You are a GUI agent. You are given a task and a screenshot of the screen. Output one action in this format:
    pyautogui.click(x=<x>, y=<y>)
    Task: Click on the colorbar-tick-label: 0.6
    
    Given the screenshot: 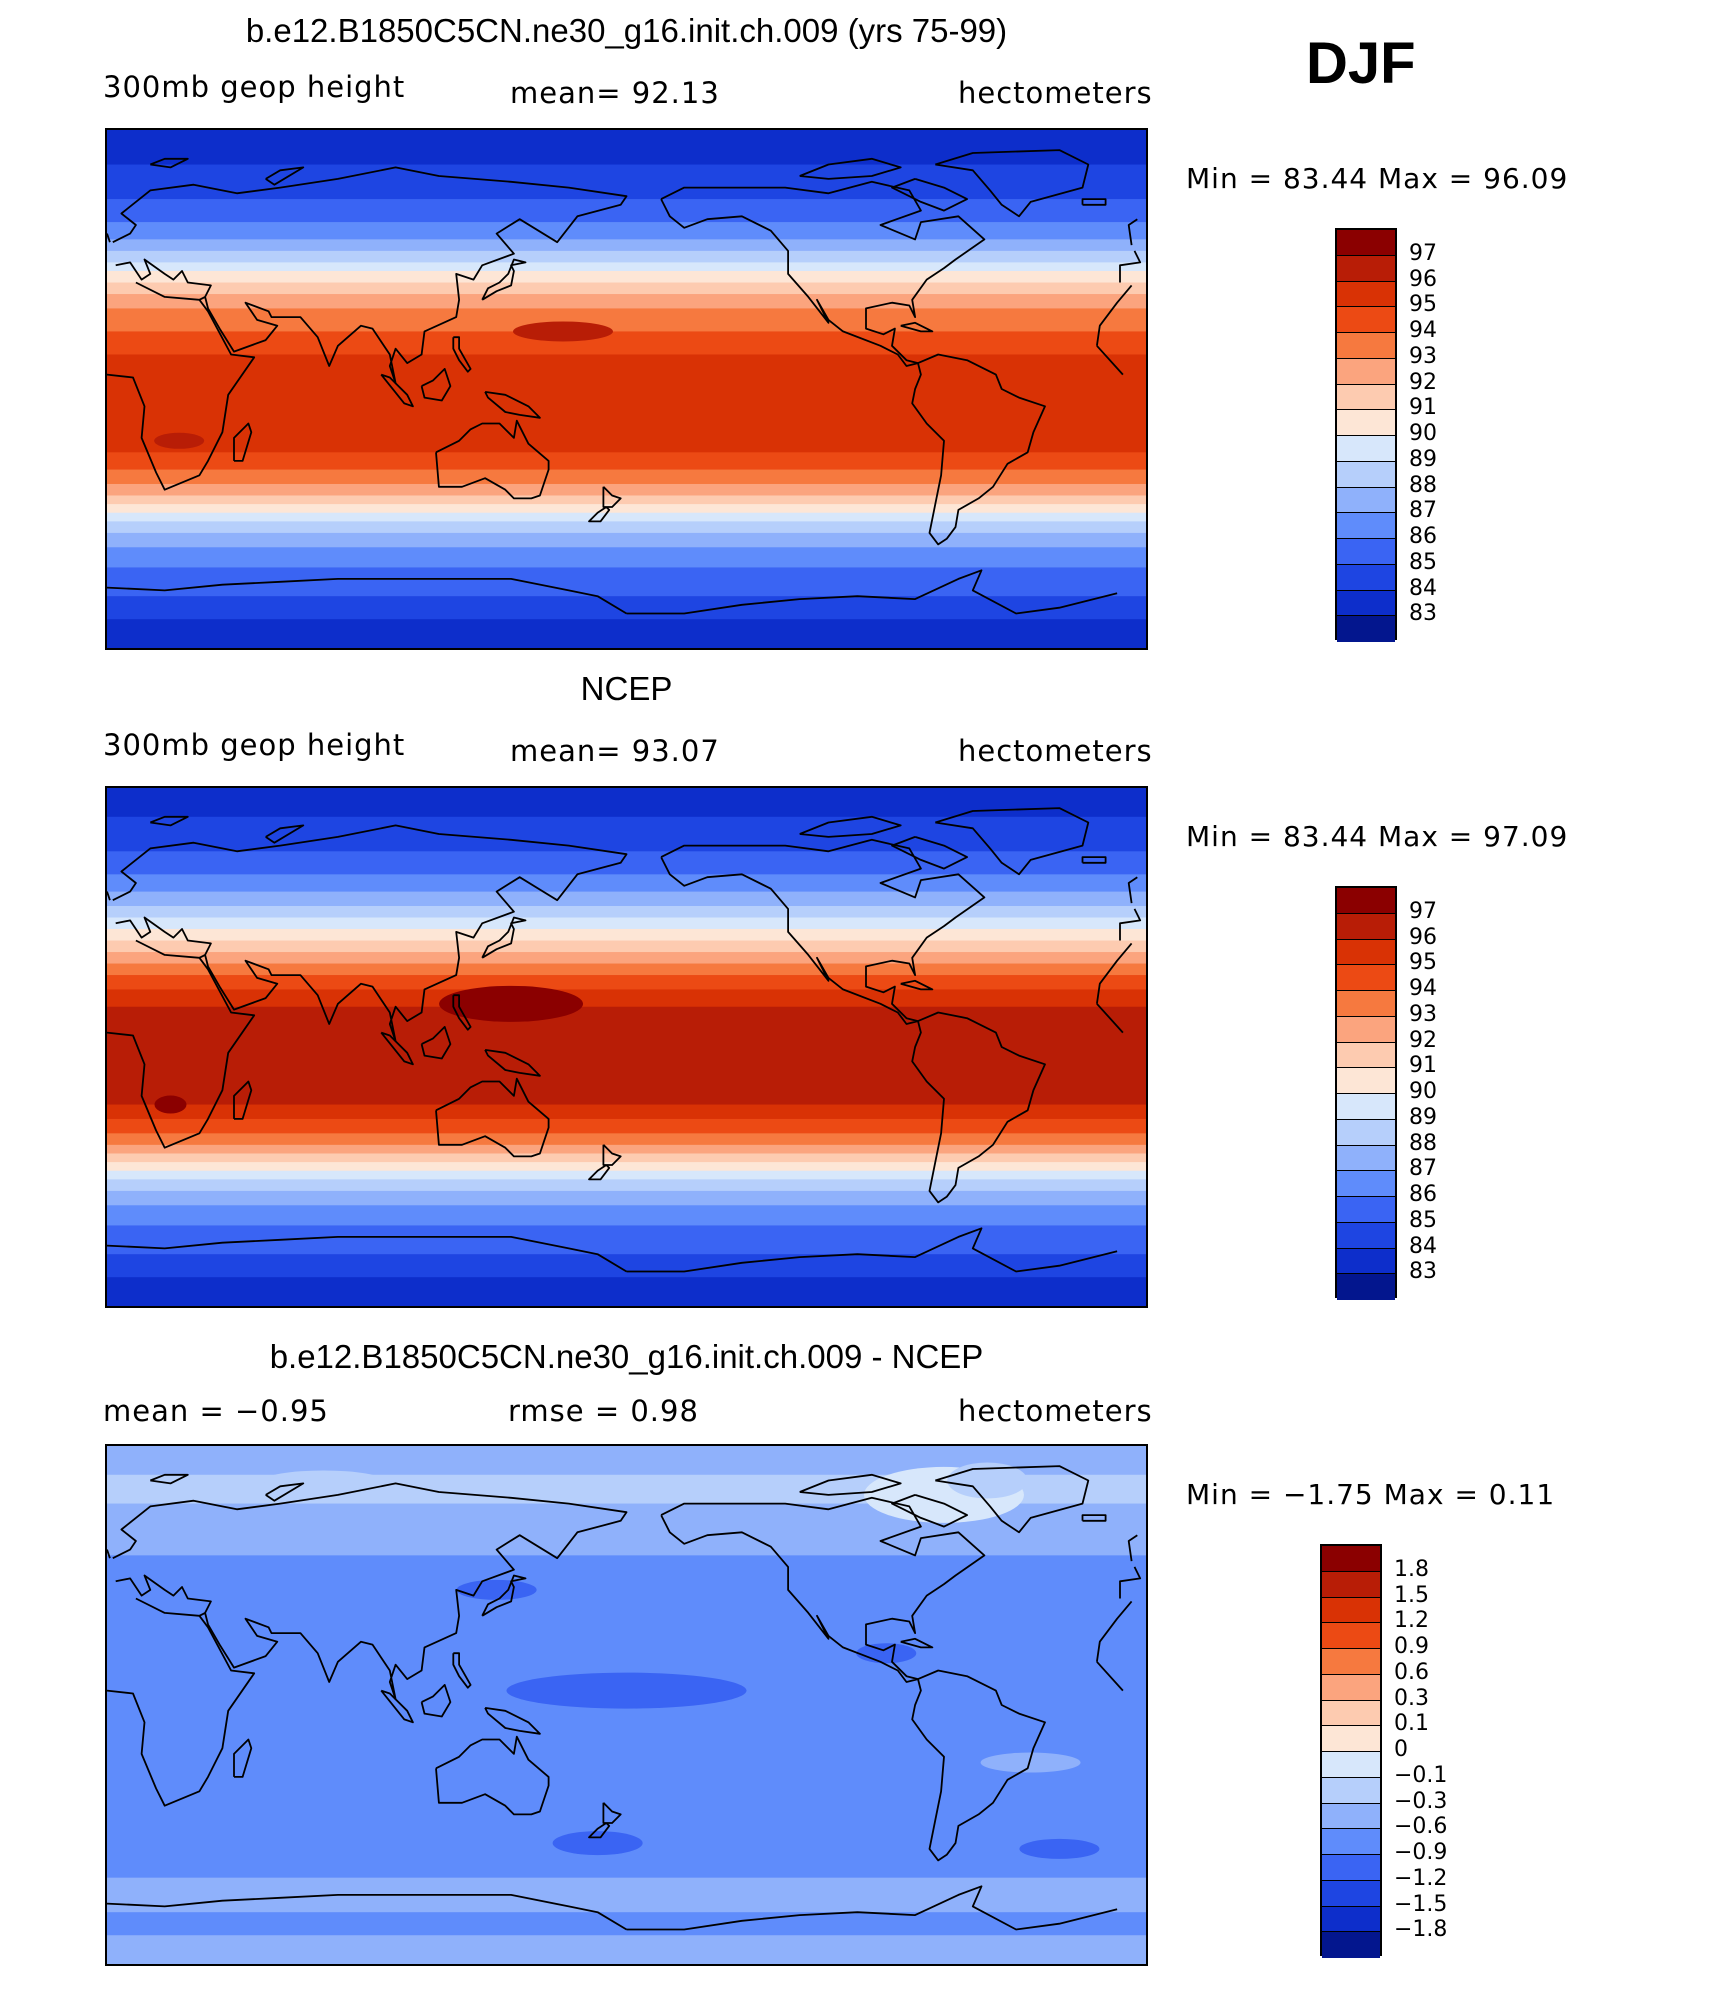 What is the action you would take?
    pyautogui.click(x=1411, y=1672)
    